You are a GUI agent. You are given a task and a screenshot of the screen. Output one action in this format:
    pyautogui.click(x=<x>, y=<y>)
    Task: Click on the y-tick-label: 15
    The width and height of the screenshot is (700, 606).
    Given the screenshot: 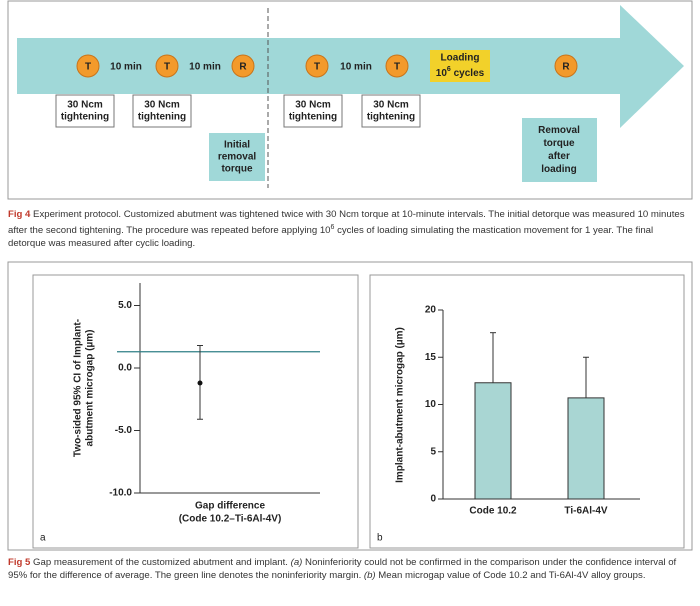 What is the action you would take?
    pyautogui.click(x=431, y=357)
    